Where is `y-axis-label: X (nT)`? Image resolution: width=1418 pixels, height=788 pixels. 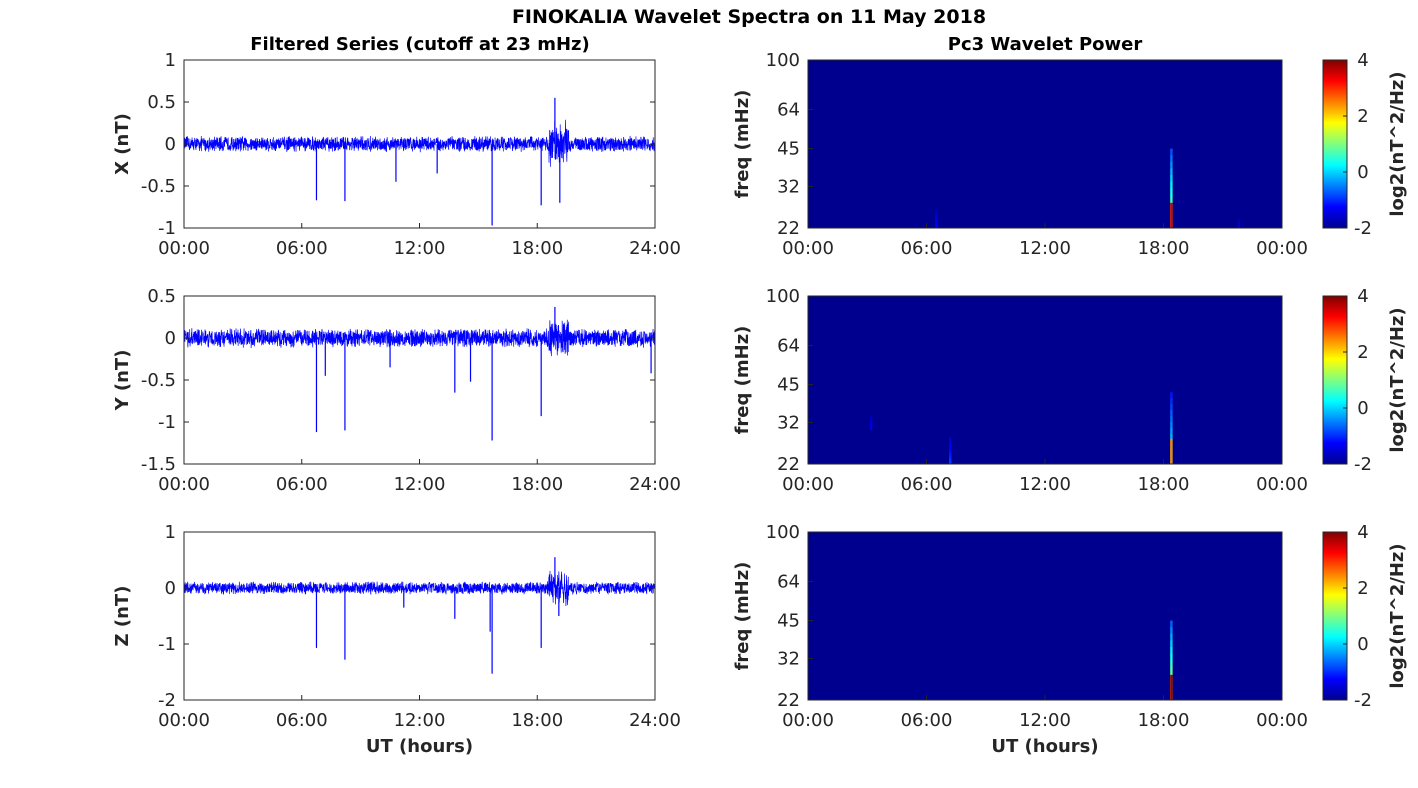 y-axis-label: X (nT) is located at coordinates (122, 144).